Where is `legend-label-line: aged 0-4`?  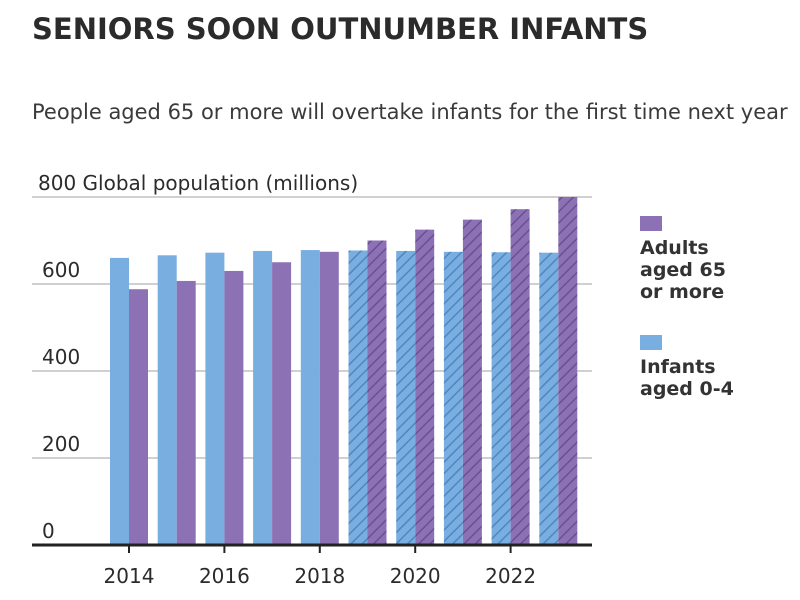
legend-label-line: aged 0-4 is located at coordinates (687, 389).